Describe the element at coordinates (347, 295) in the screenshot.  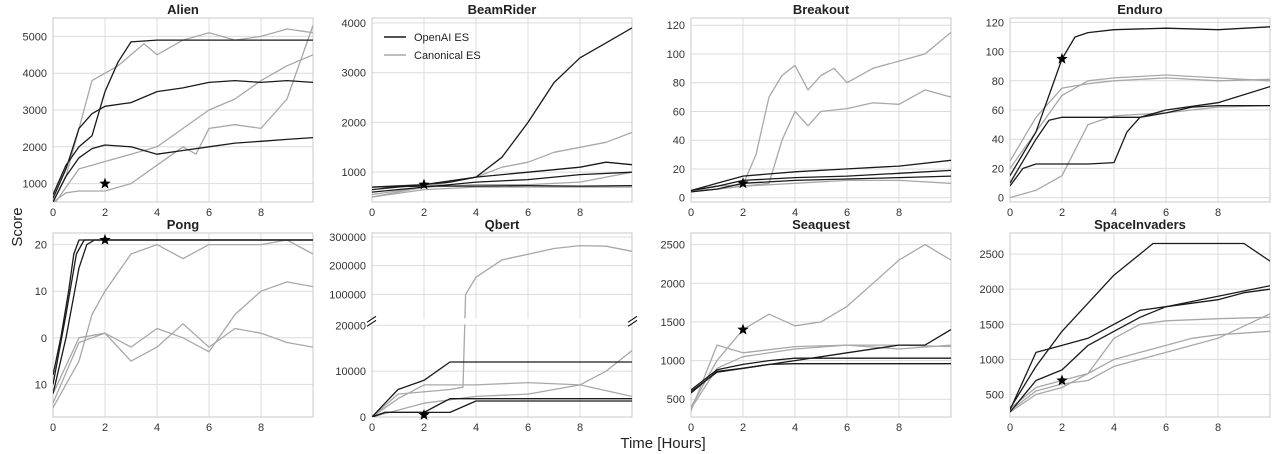
I see `y-tick-label: 100000` at that location.